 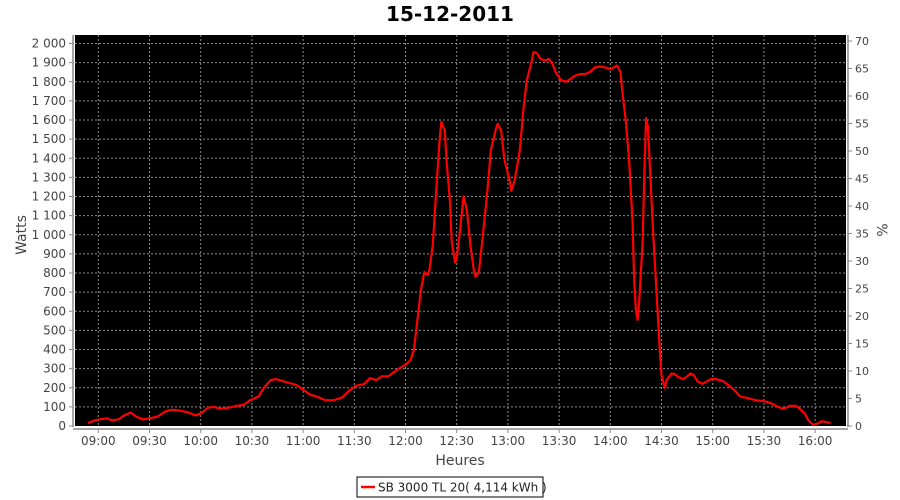 I want to click on y2-tick-label: 50, so click(x=862, y=151).